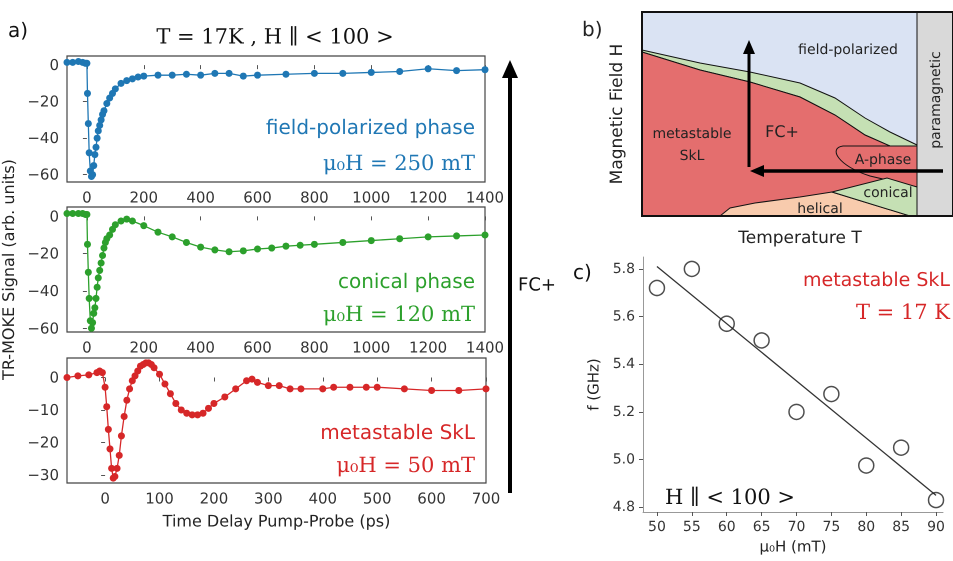 The width and height of the screenshot is (953, 561). What do you see at coordinates (730, 497) in the screenshot?
I see `annotation: H ∥ < 100 >` at bounding box center [730, 497].